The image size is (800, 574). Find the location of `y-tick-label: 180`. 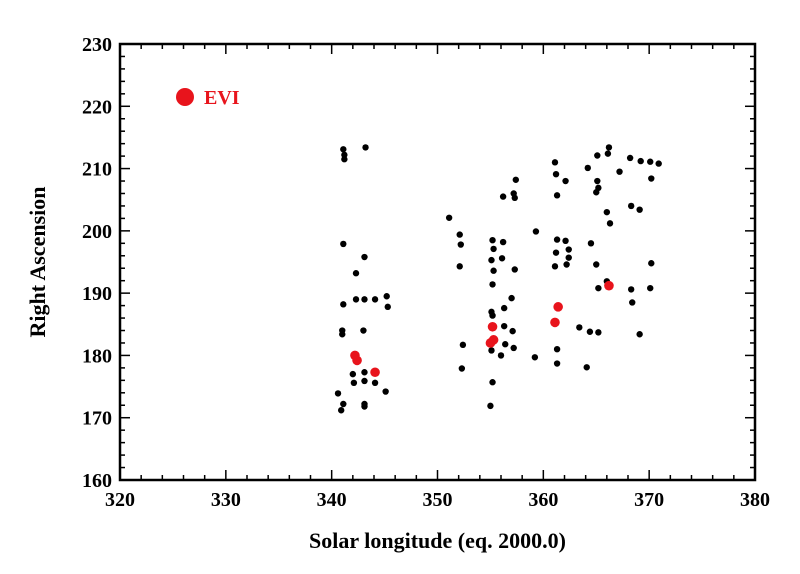

y-tick-label: 180 is located at coordinates (97, 356).